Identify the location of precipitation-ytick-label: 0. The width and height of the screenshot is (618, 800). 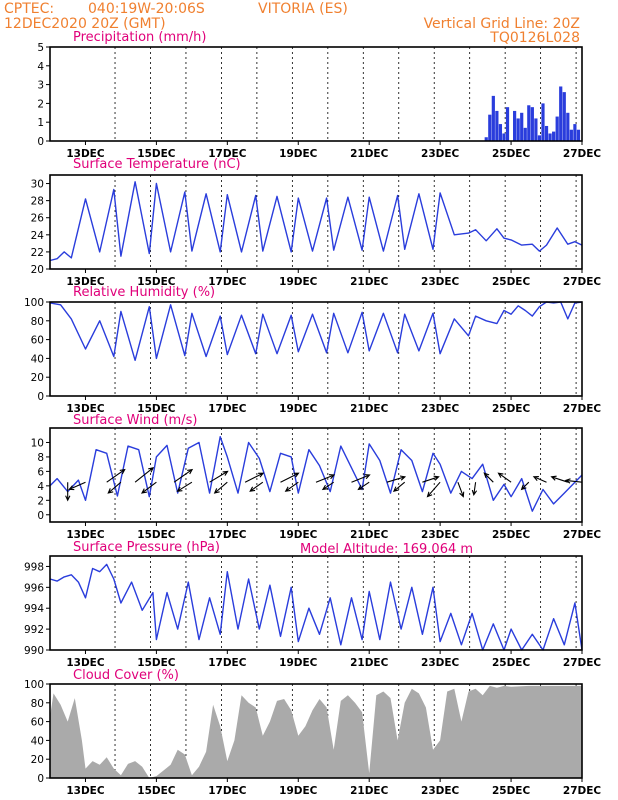
(40, 142).